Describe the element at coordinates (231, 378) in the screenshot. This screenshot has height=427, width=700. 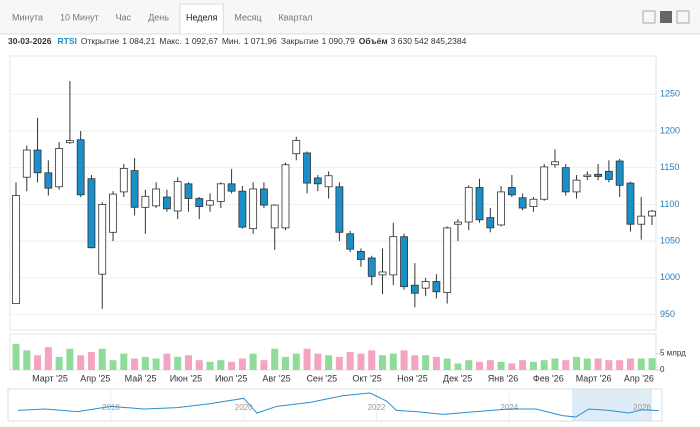
I see `x-tick-label: Июл '25` at that location.